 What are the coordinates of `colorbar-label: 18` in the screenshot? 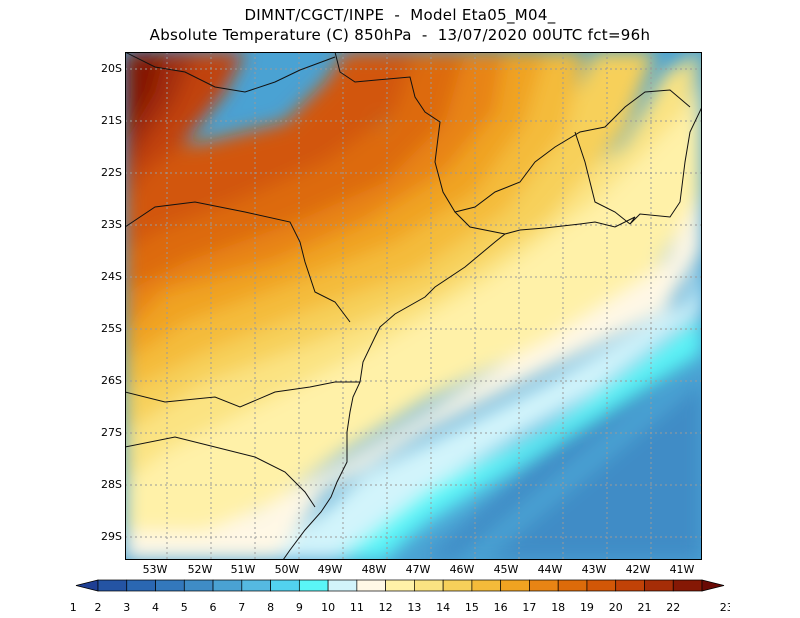 It's located at (558, 607).